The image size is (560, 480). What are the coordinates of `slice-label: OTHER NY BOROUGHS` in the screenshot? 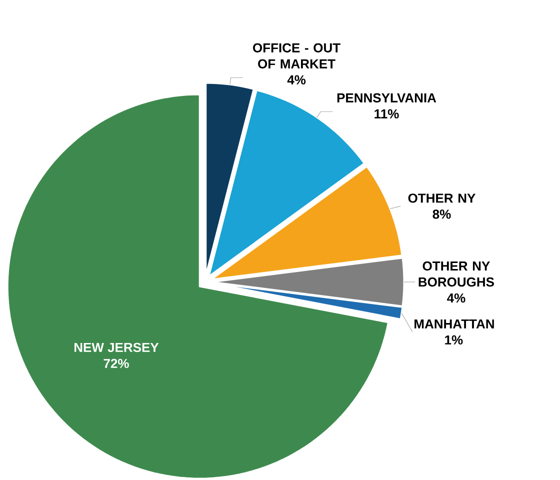 It's located at (456, 274).